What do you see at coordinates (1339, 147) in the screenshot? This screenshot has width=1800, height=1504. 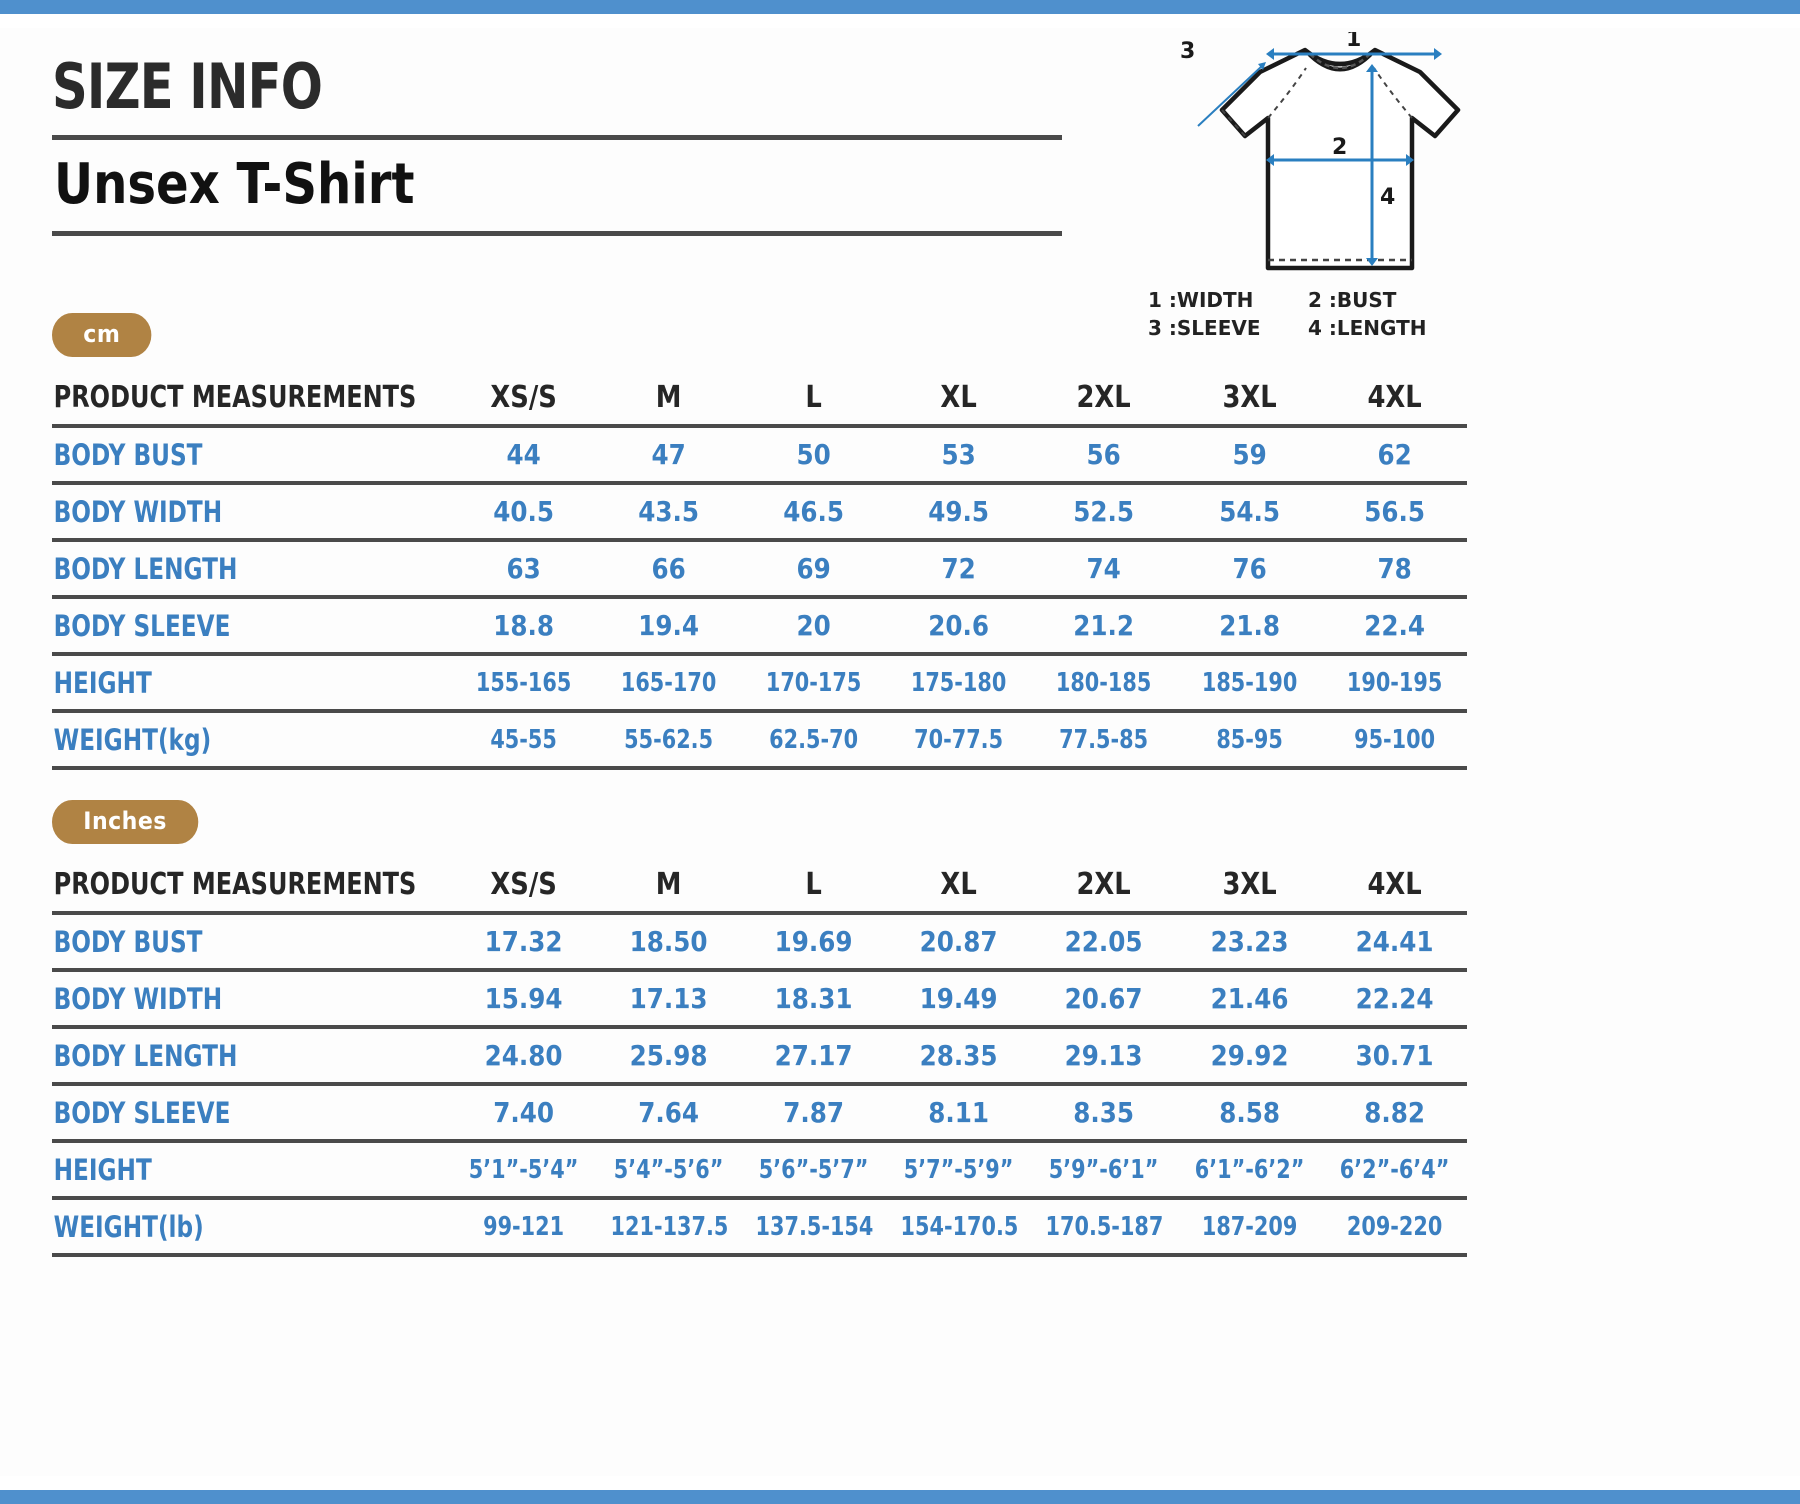 I see `marker-2-label: 2` at bounding box center [1339, 147].